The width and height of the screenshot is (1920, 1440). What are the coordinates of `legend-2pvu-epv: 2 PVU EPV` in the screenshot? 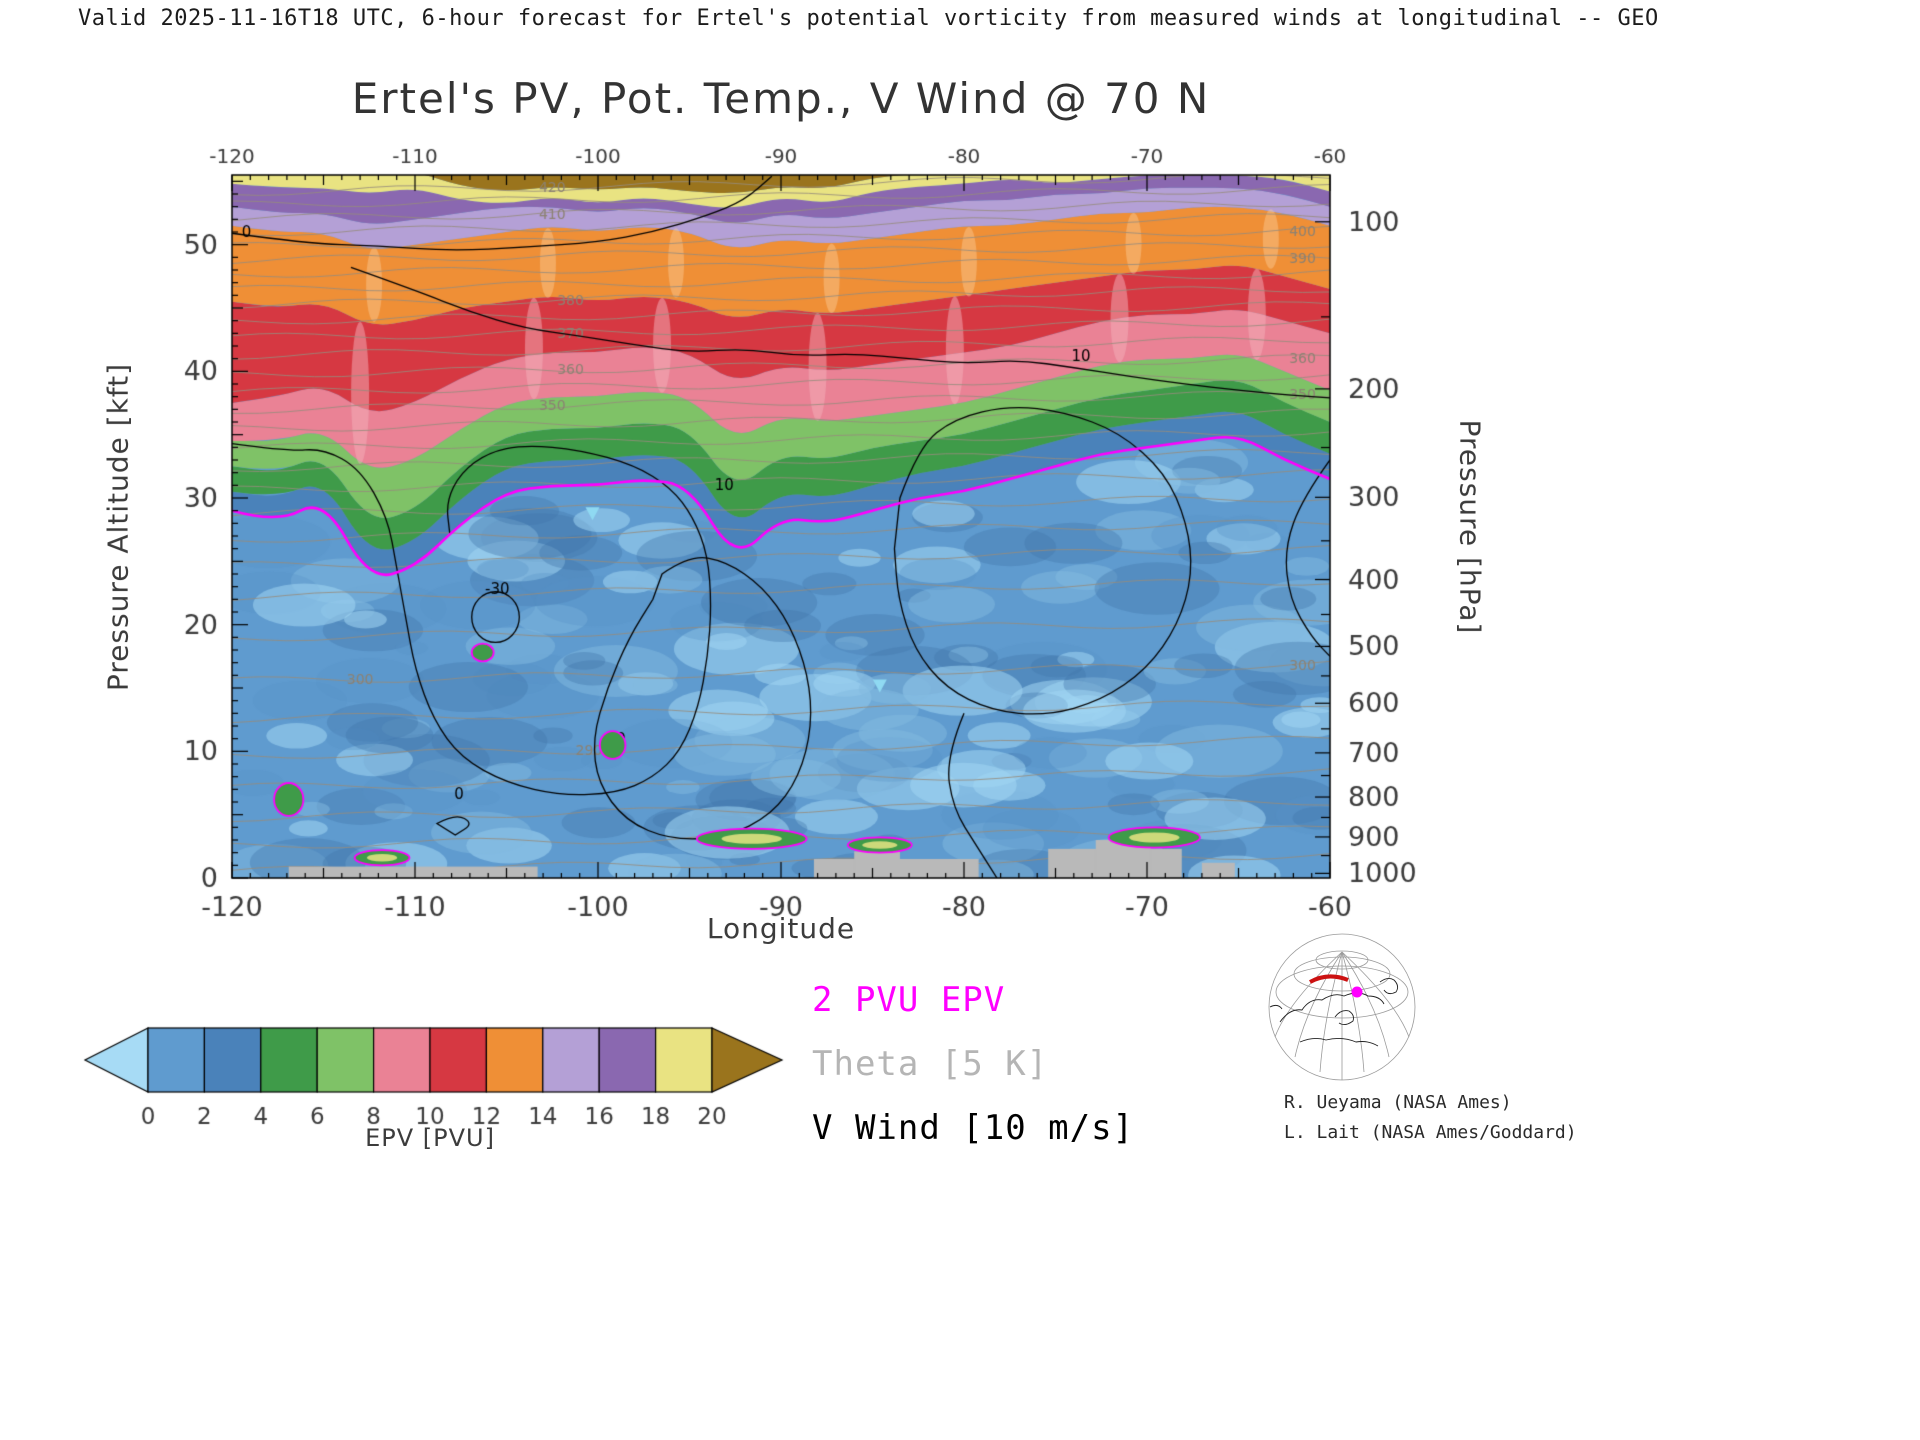 It's located at (909, 1000).